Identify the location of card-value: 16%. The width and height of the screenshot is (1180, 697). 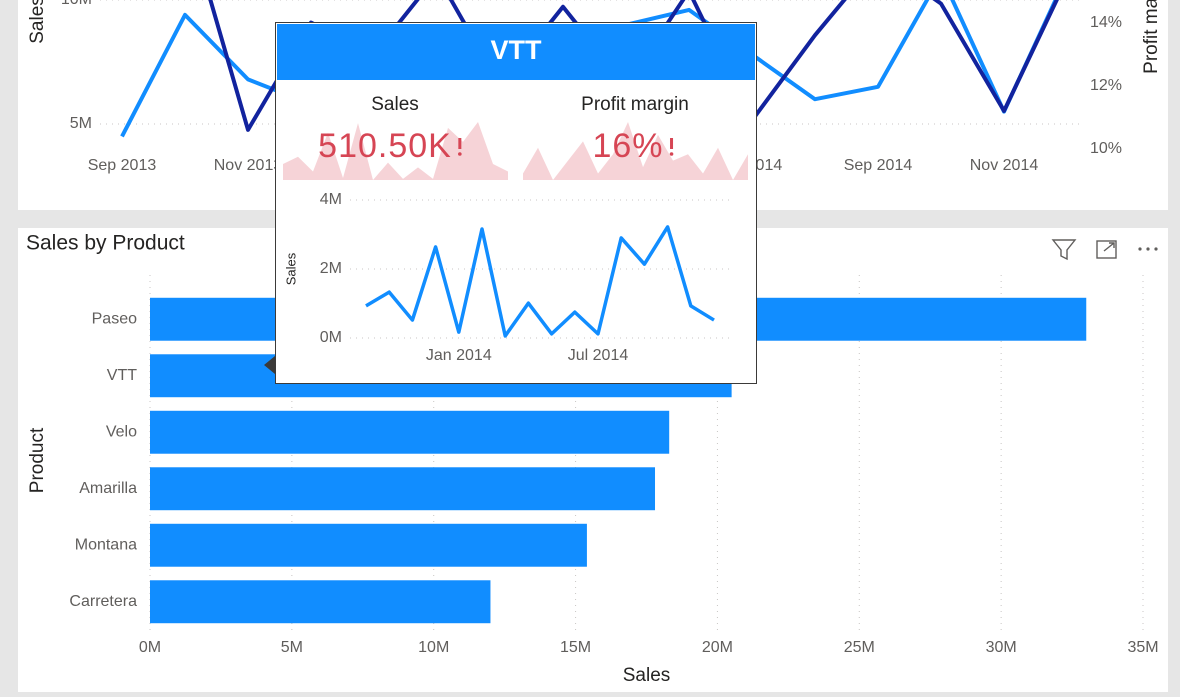
(627, 146).